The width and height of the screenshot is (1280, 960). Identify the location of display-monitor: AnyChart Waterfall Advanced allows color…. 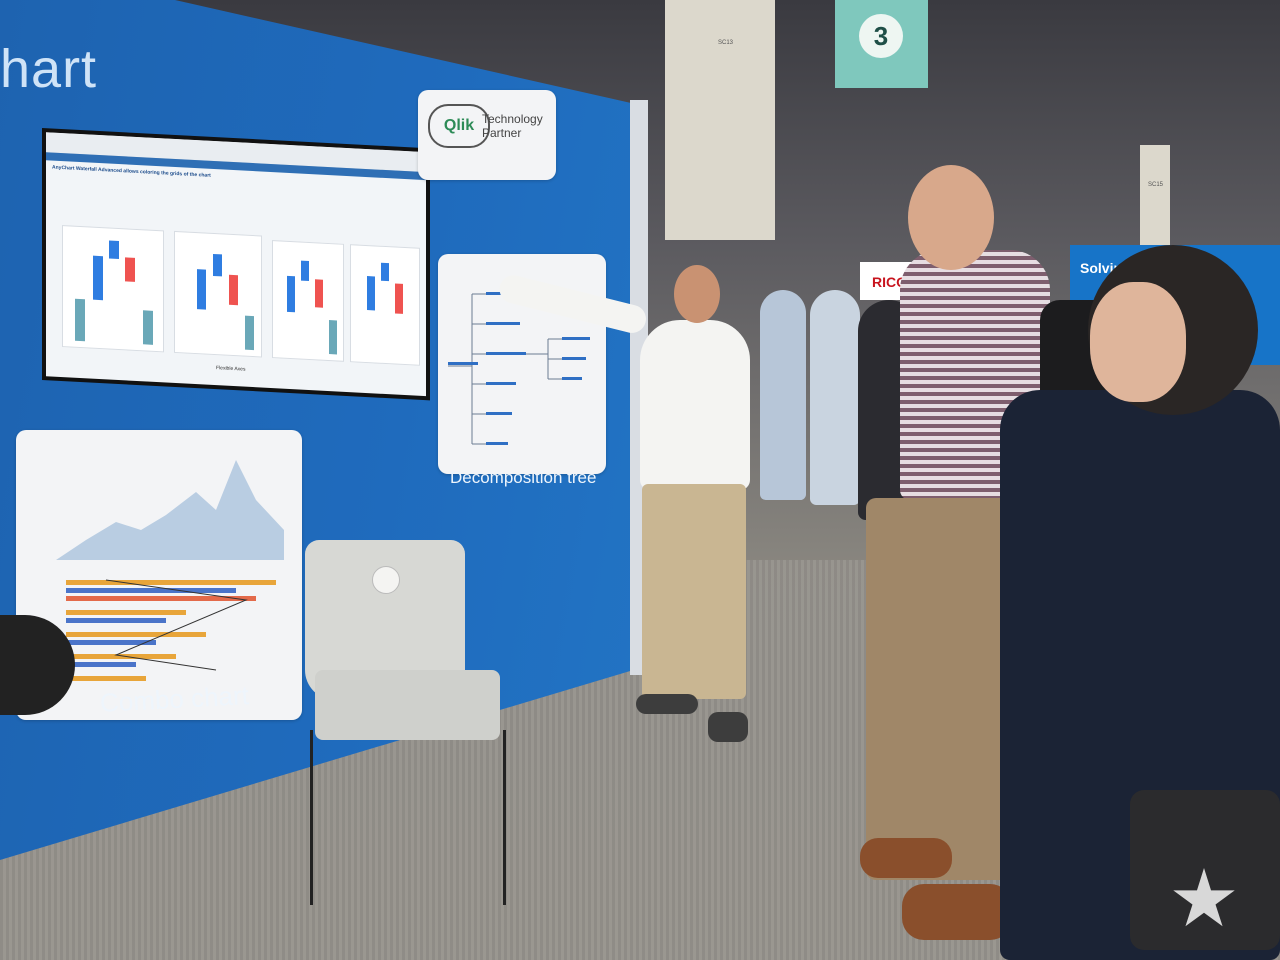
(236, 264).